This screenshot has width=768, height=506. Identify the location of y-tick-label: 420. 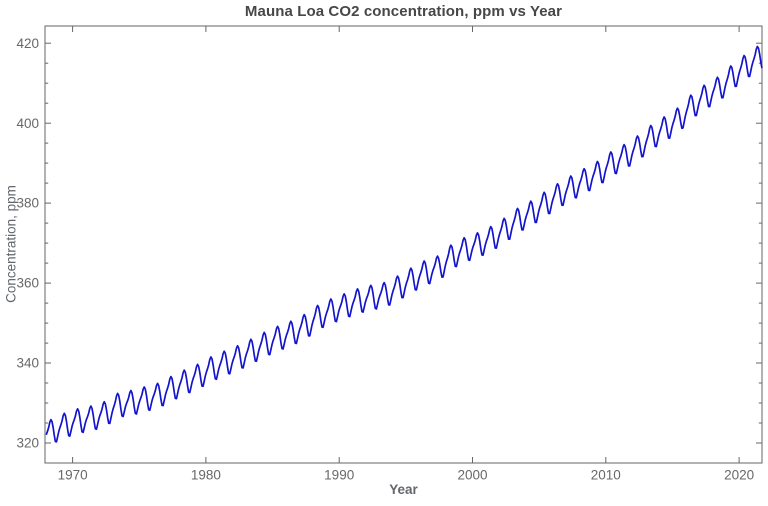
(27, 43).